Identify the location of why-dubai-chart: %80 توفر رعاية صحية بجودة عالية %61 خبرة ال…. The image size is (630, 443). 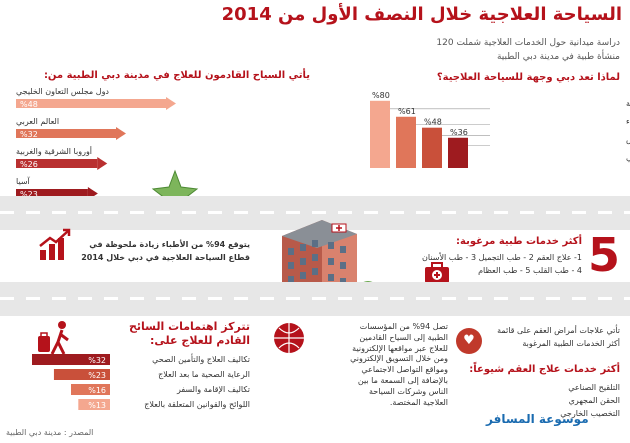
(500, 129).